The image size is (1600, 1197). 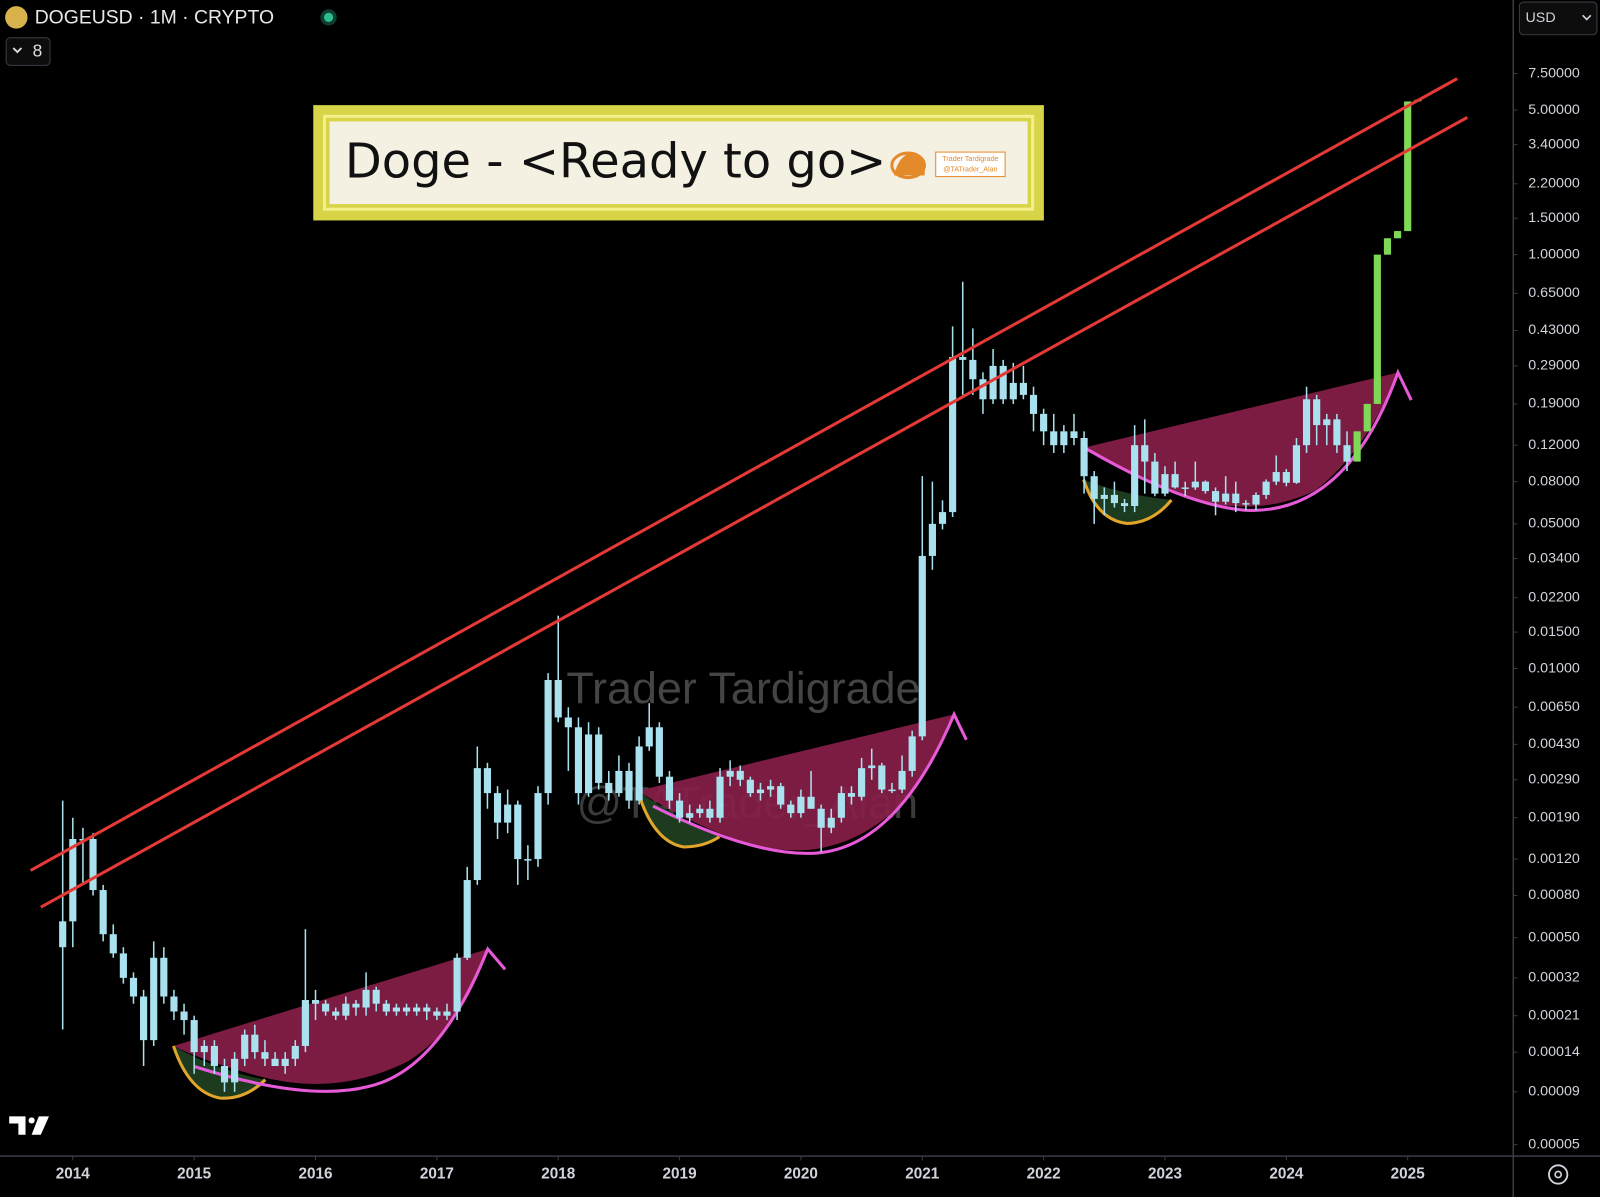 I want to click on indicator-count: 8, so click(x=38, y=51).